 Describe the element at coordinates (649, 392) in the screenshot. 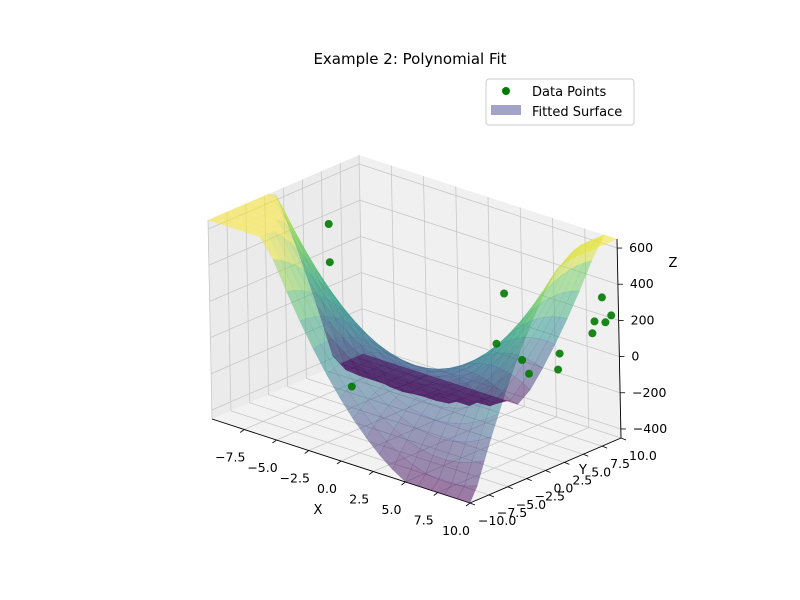

I see `z-tick-label: −200` at that location.